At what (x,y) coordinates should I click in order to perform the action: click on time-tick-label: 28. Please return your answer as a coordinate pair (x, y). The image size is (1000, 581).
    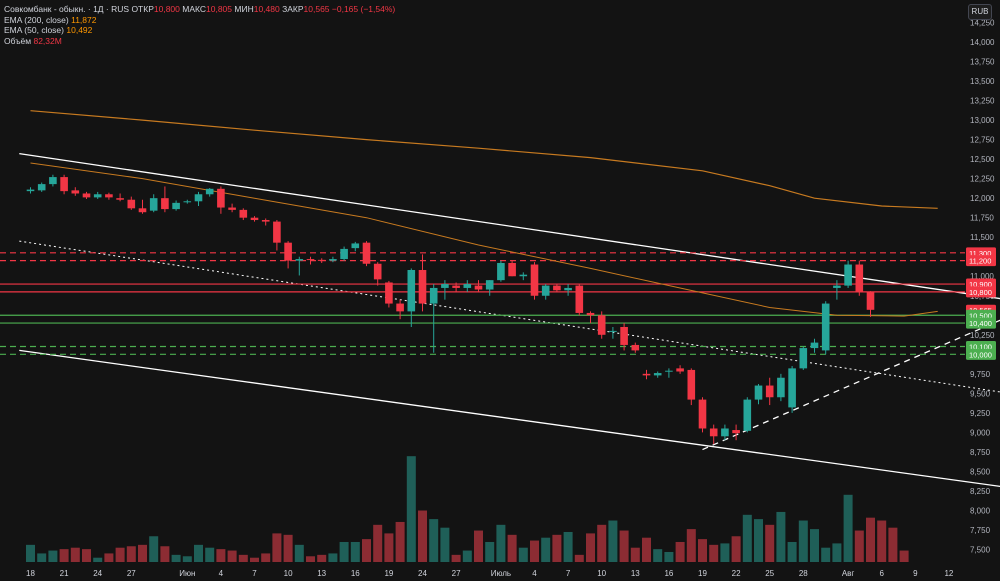
    Looking at the image, I should click on (803, 573).